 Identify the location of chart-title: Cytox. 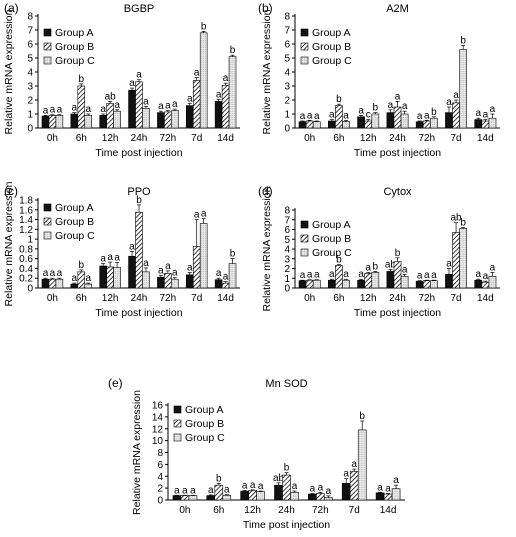
(397, 192).